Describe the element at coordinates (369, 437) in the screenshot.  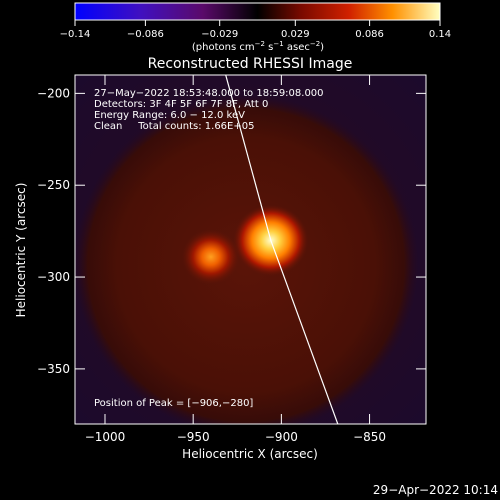
I see `x-tick-label: −850` at that location.